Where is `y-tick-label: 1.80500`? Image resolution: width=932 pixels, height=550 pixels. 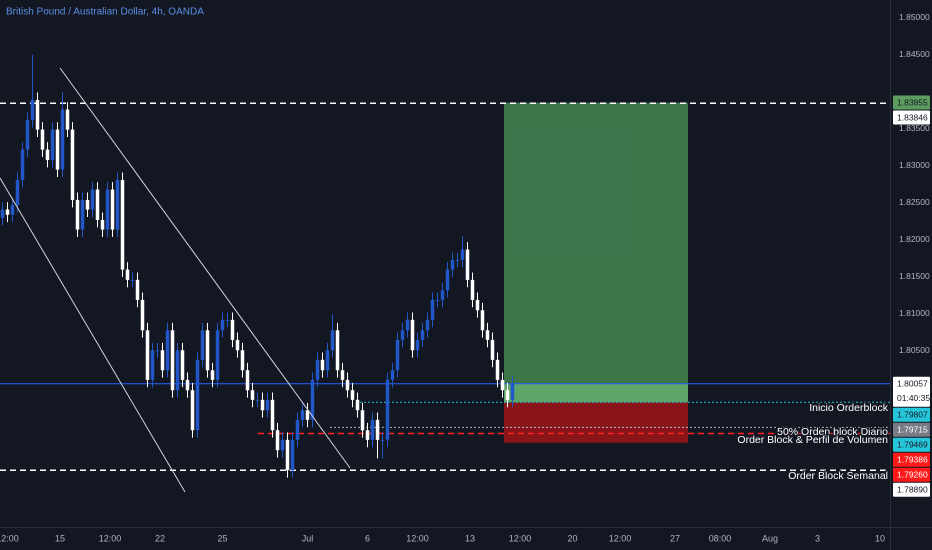 y-tick-label: 1.80500 is located at coordinates (914, 350).